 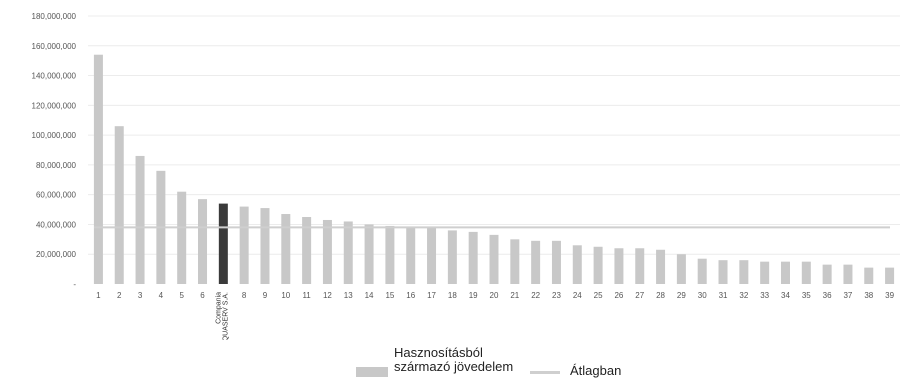 I want to click on x-tick-label: 3, so click(x=140, y=295).